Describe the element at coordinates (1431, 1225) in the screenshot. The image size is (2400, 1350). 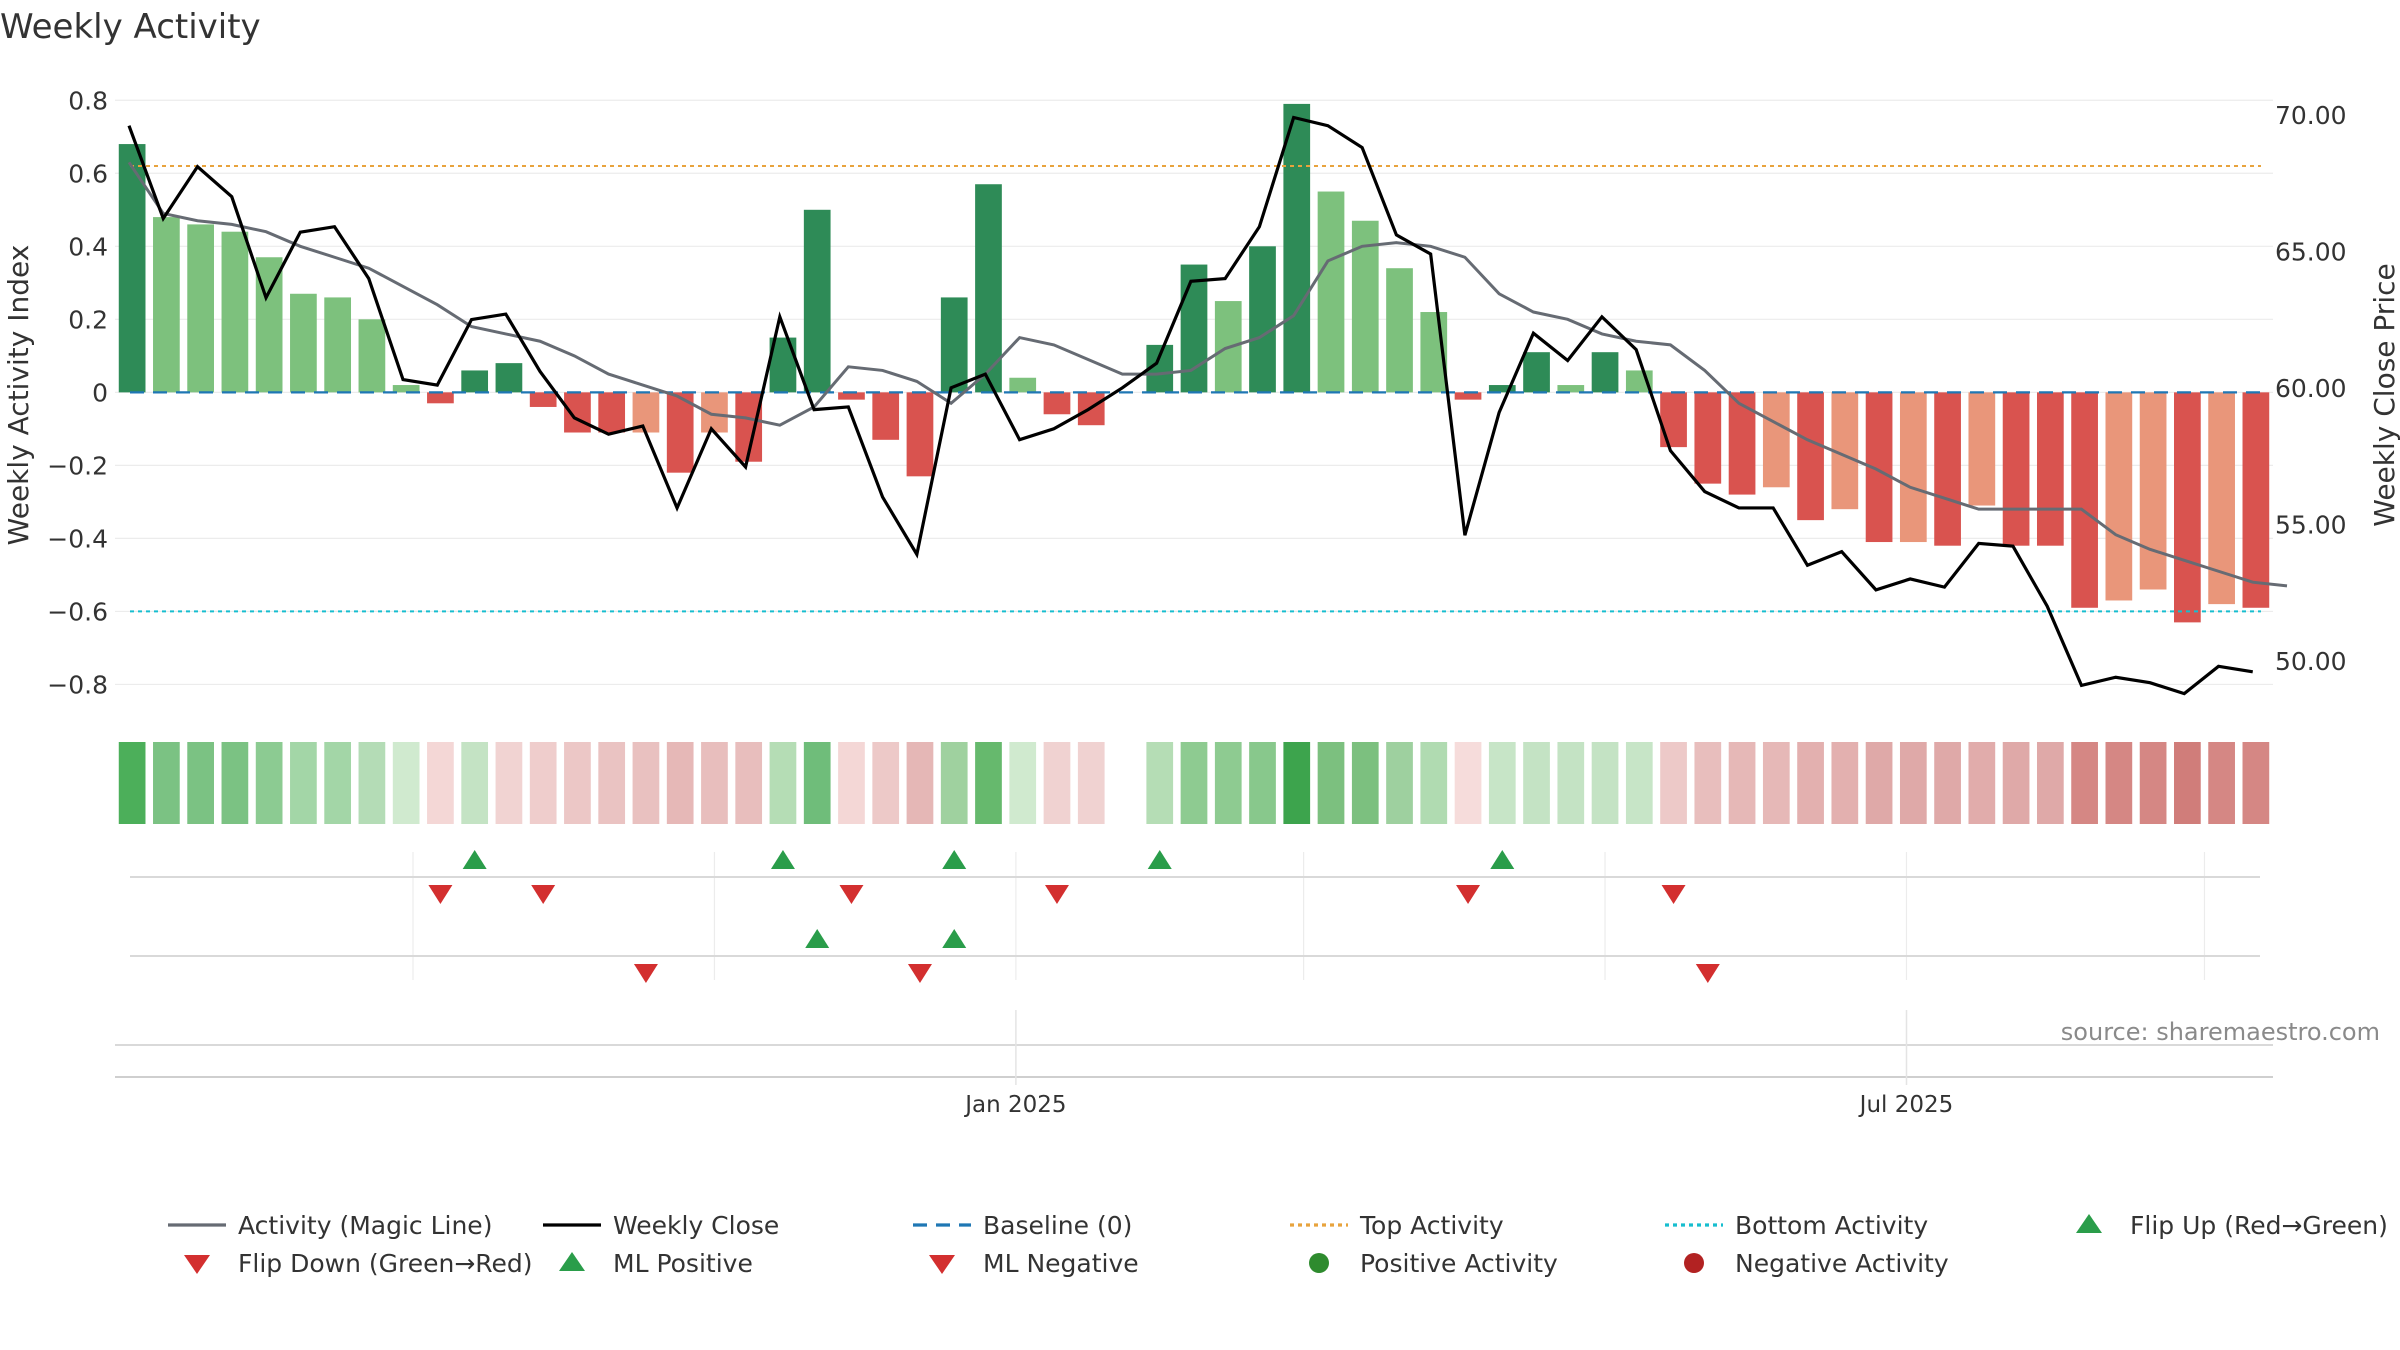
I see `legend-label: Top Activity` at that location.